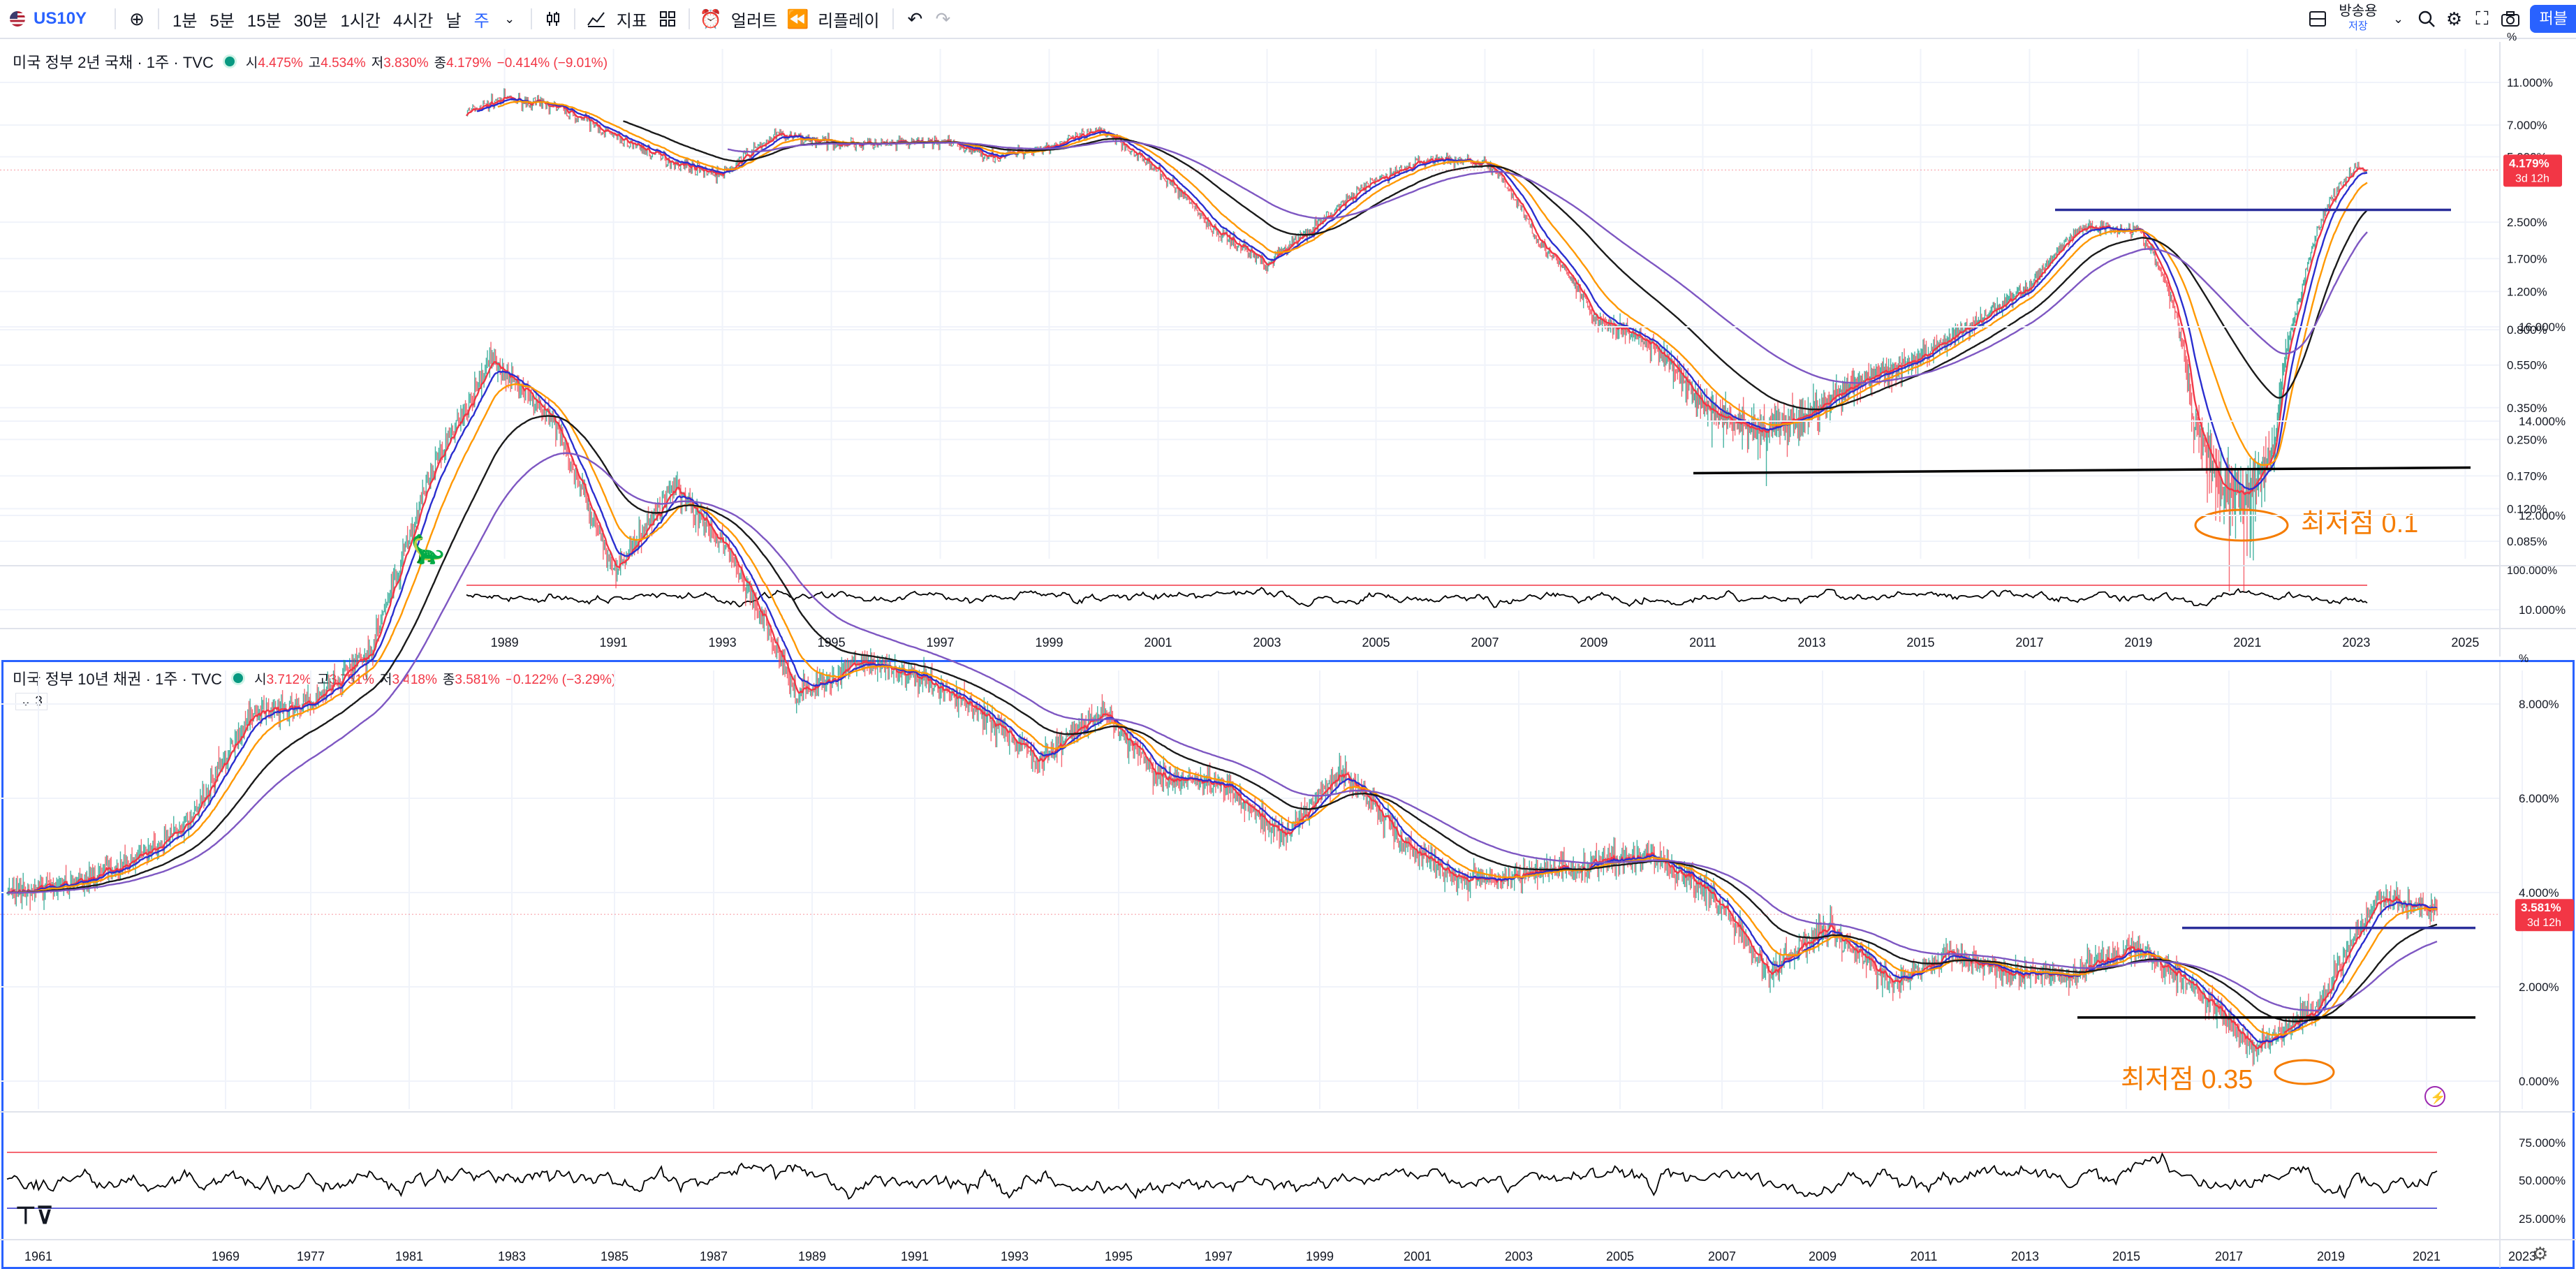  What do you see at coordinates (17, 19) in the screenshot?
I see `us-flag-icon` at bounding box center [17, 19].